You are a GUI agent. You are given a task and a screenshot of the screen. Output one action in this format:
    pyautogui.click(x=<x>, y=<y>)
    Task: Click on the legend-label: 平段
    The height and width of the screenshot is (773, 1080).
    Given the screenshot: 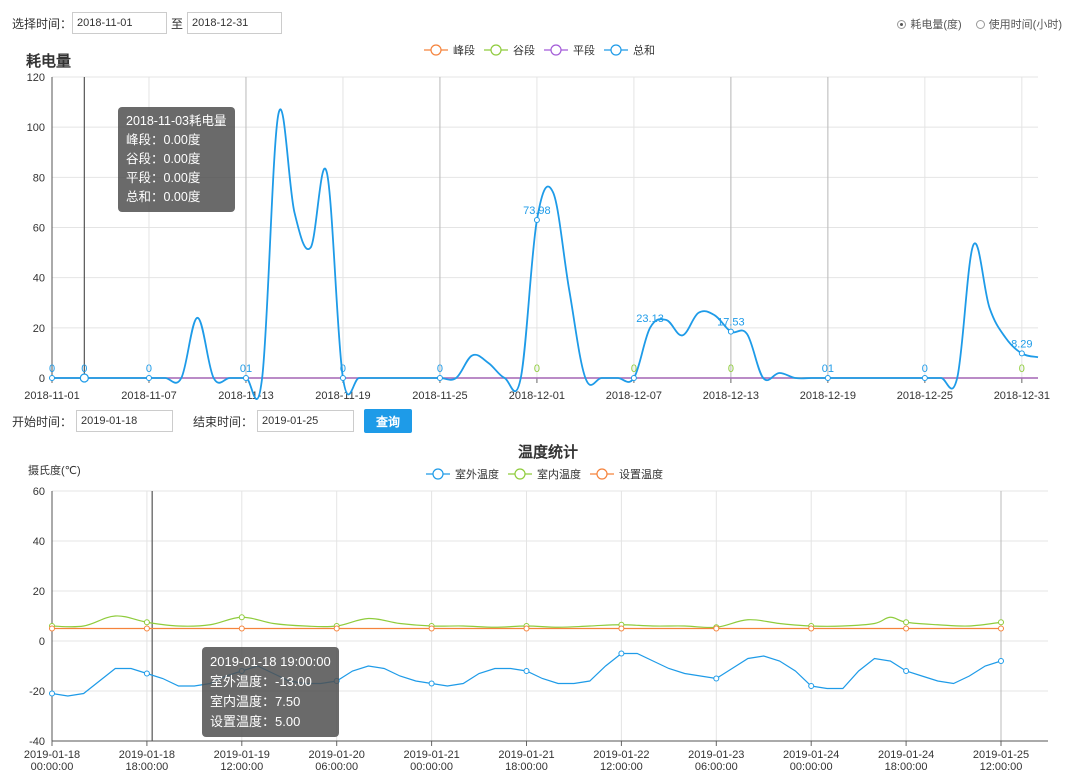 What is the action you would take?
    pyautogui.click(x=584, y=50)
    